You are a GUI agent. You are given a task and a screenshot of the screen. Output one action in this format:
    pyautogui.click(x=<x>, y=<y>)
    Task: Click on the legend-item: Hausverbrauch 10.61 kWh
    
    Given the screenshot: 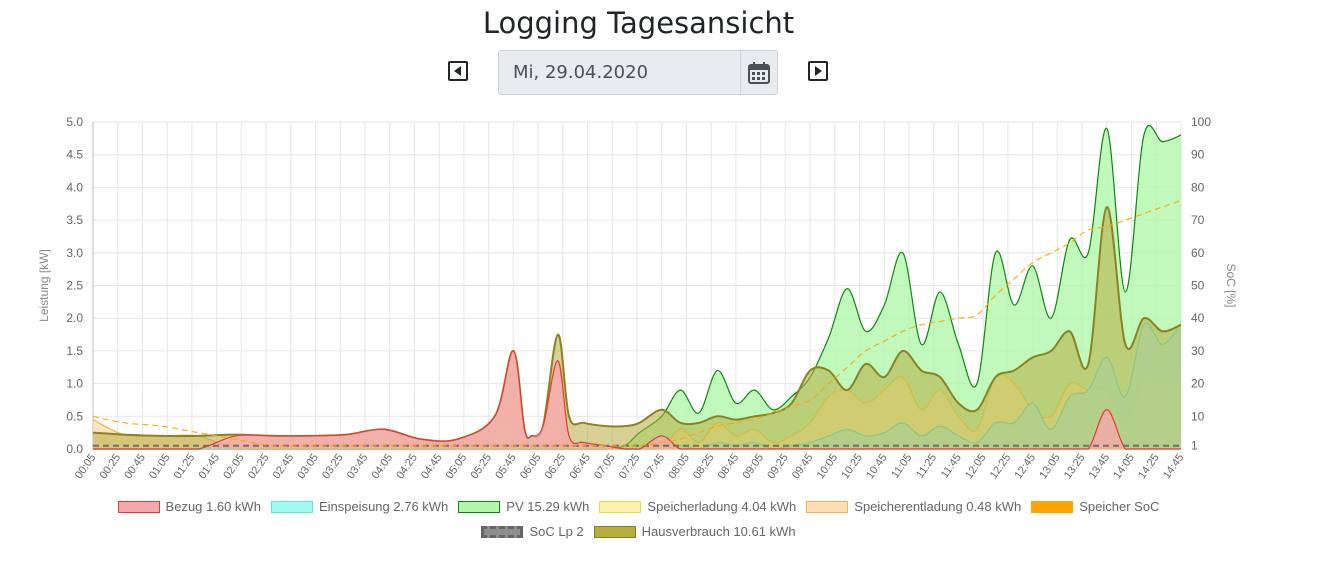 What is the action you would take?
    pyautogui.click(x=694, y=531)
    